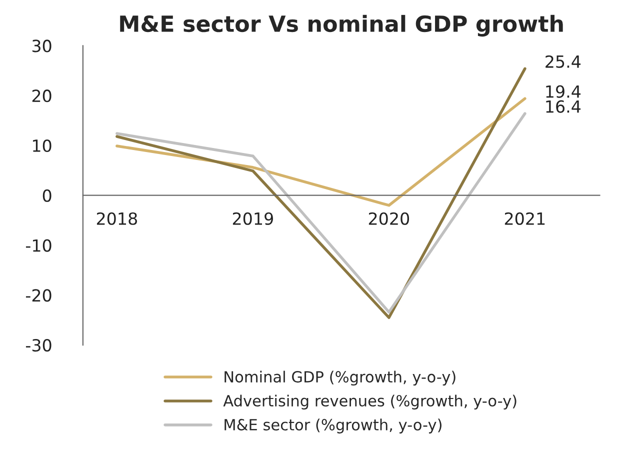  I want to click on y-tick-label: 30, so click(42, 46).